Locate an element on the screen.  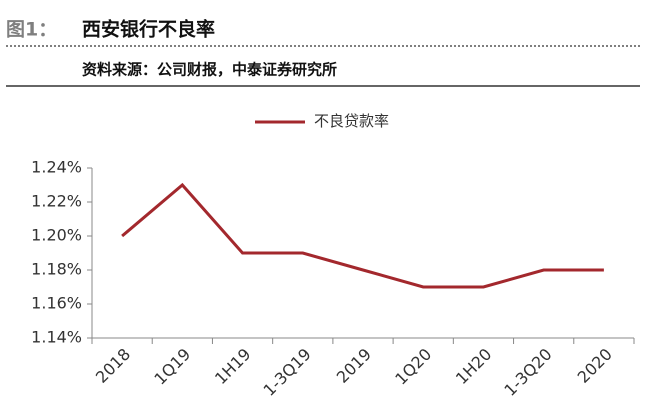
y-tick-label: 1.18% is located at coordinates (56, 269).